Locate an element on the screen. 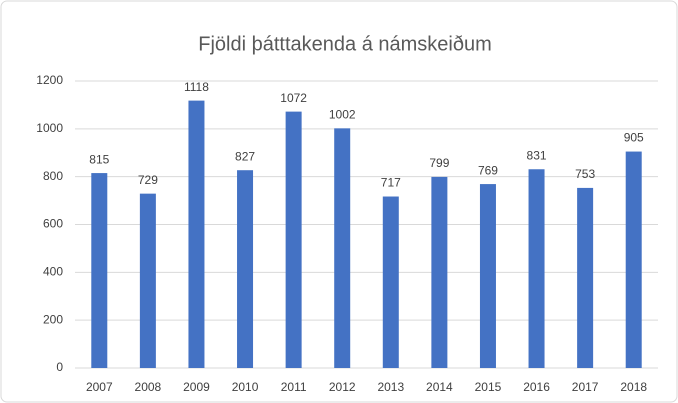  data-label: 827 is located at coordinates (245, 156).